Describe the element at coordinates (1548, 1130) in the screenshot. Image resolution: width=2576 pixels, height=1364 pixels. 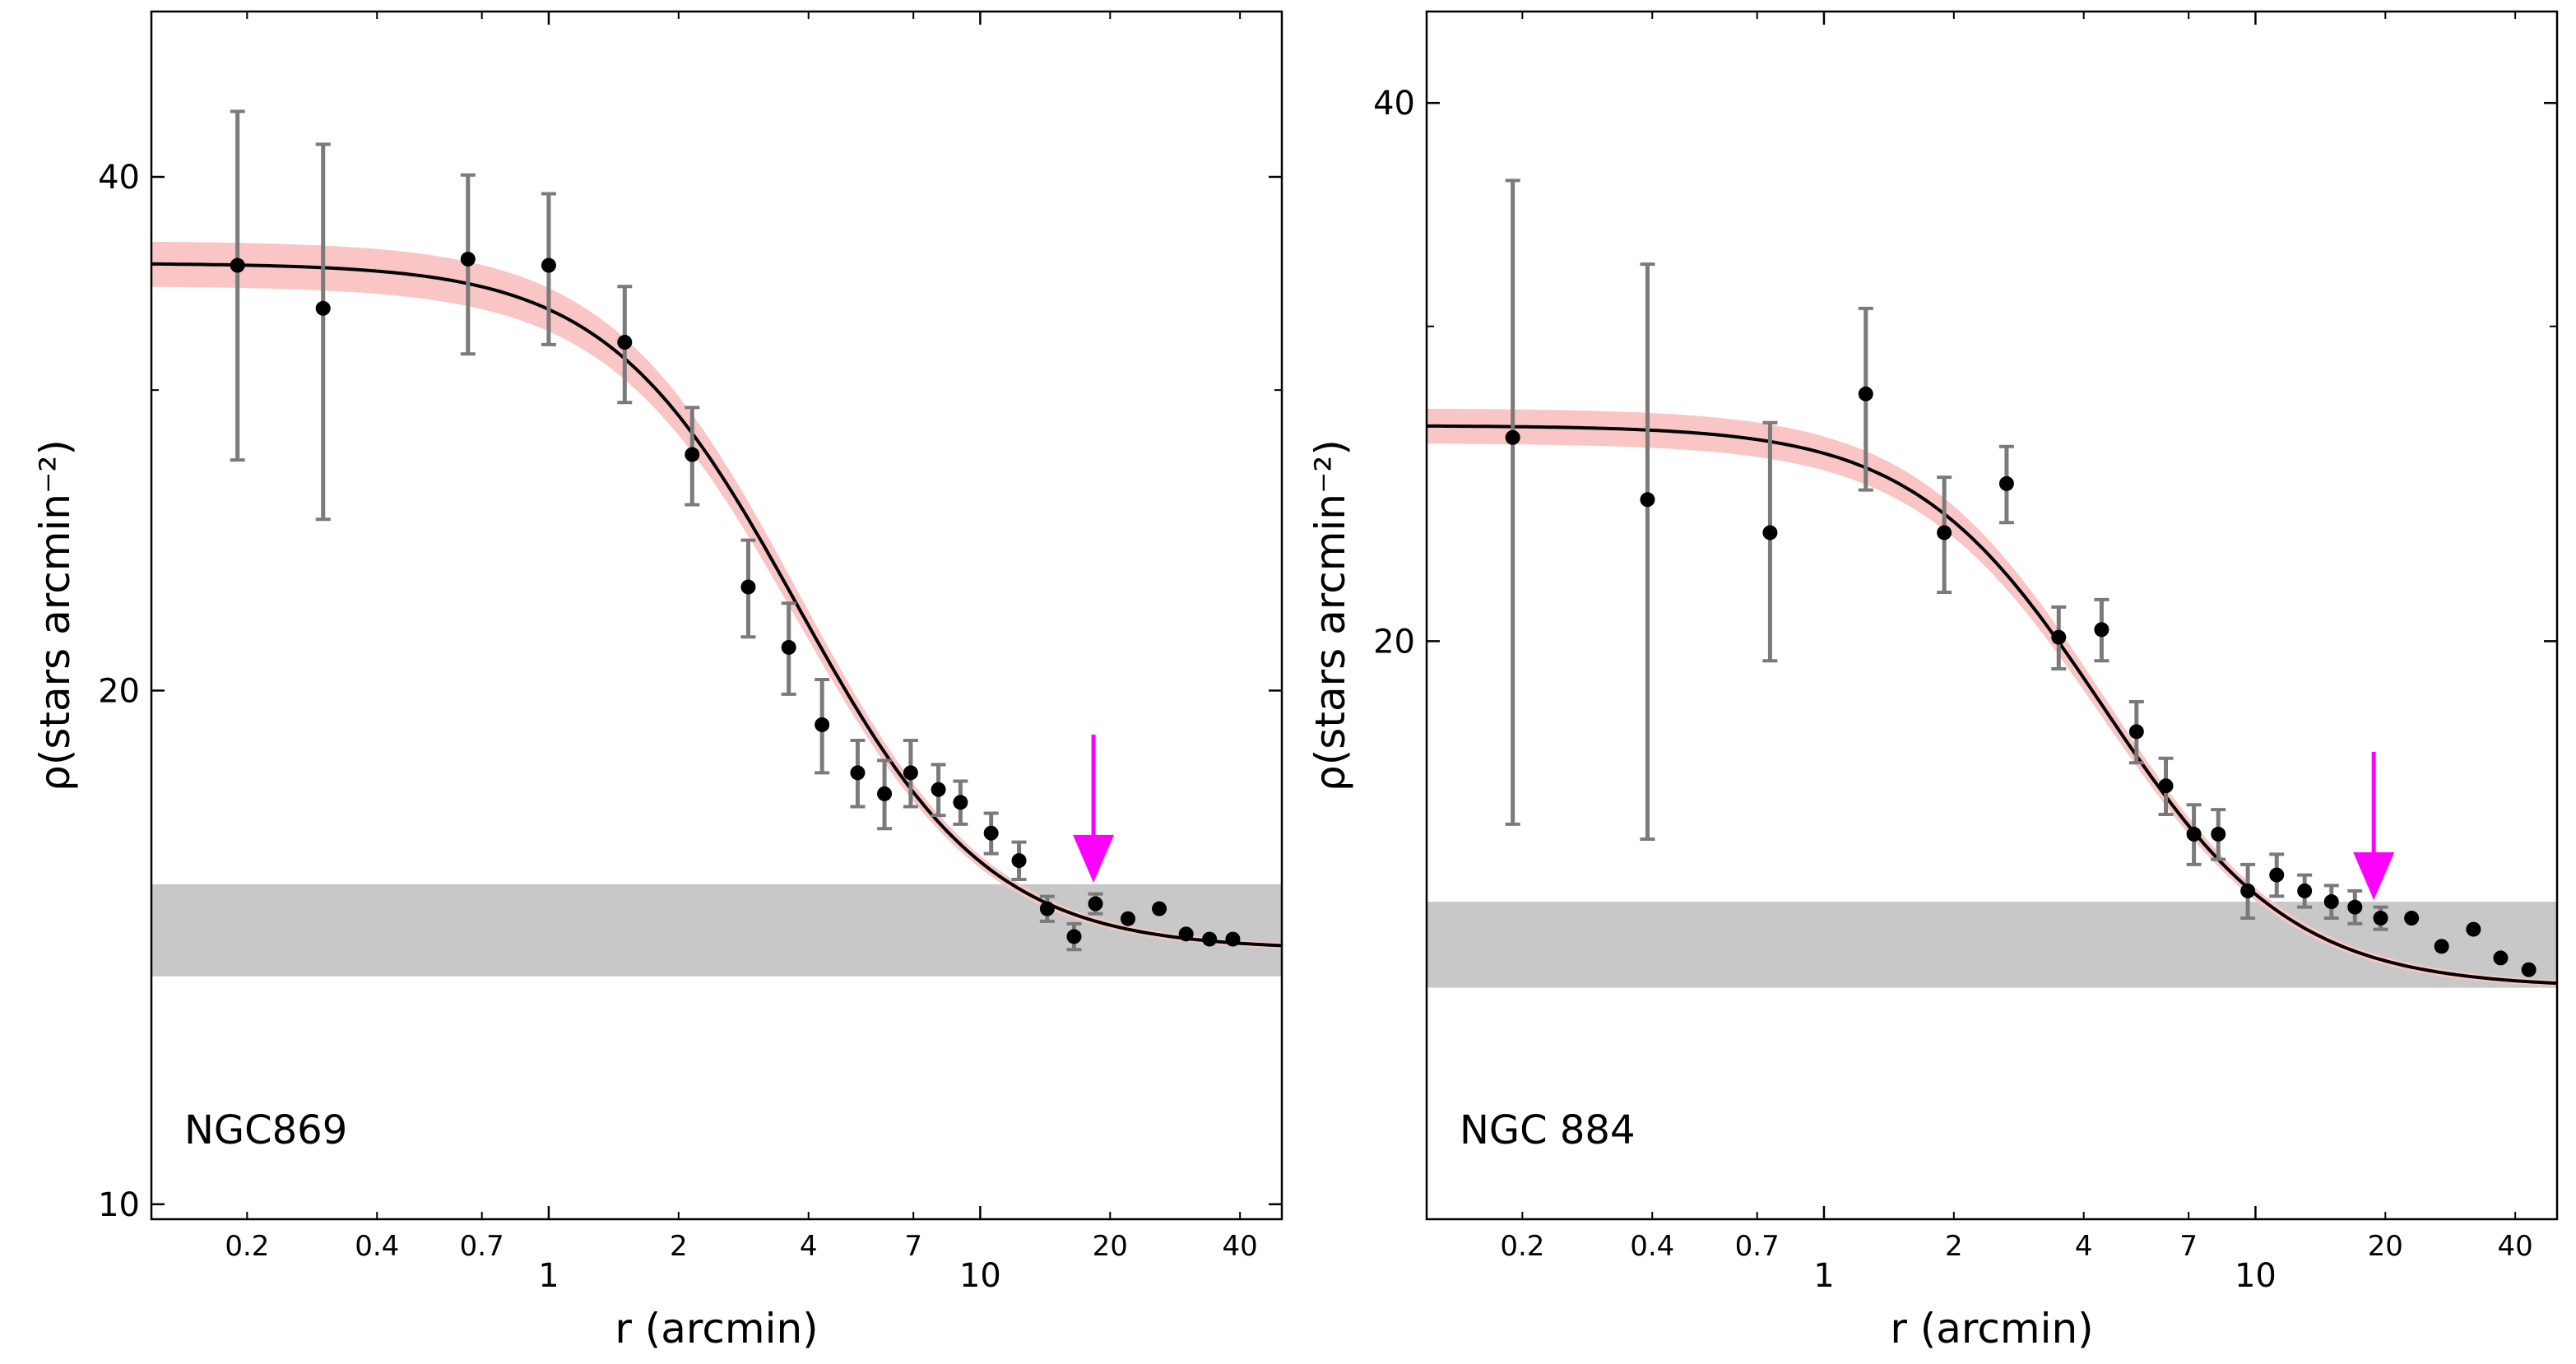
I see `cluster-name-label: NGC 884` at that location.